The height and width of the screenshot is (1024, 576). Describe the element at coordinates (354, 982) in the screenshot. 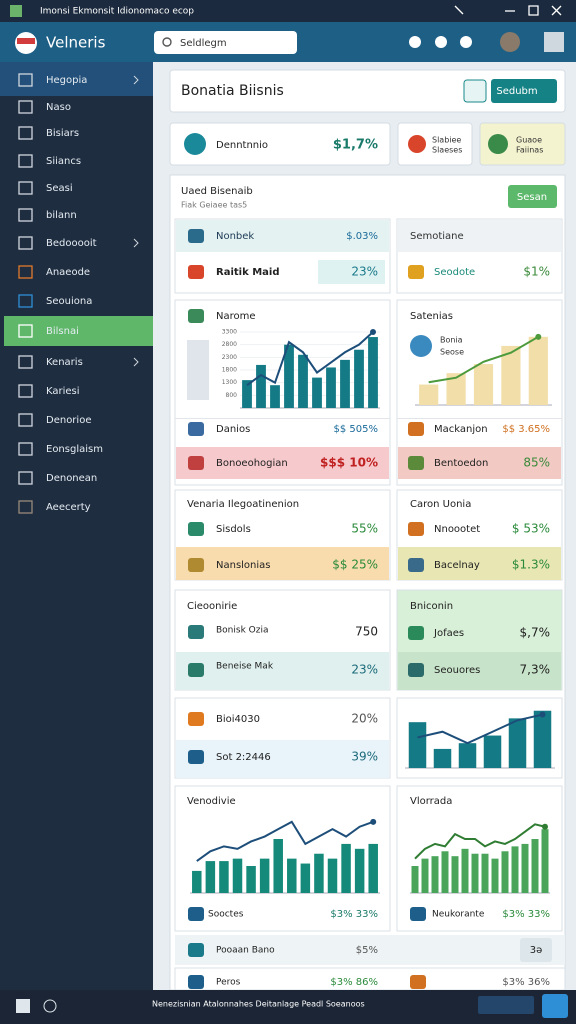

I see `value: $3% 86%` at that location.